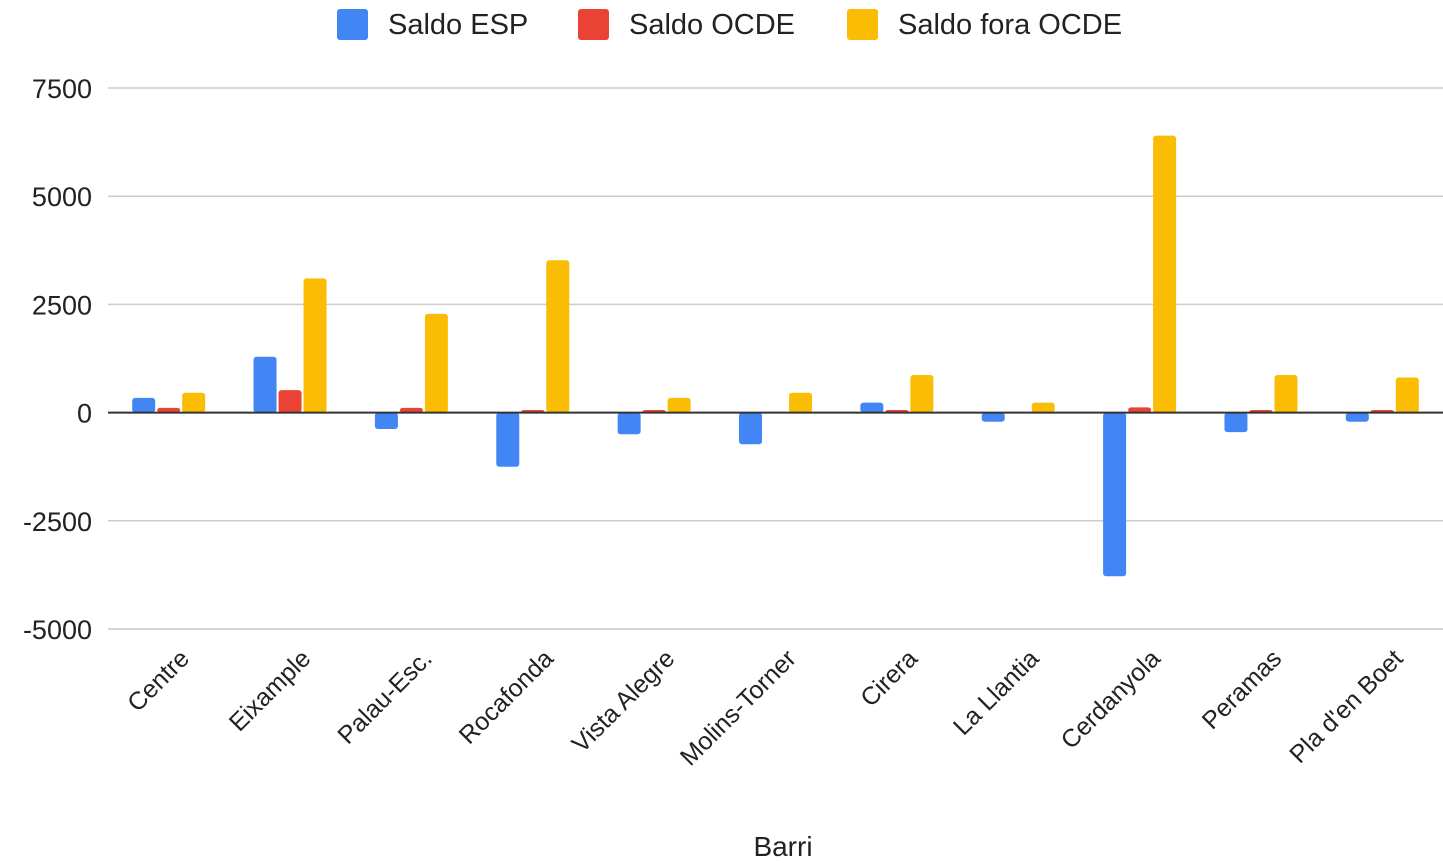 The height and width of the screenshot is (868, 1443). I want to click on category-label: Cirera, so click(889, 678).